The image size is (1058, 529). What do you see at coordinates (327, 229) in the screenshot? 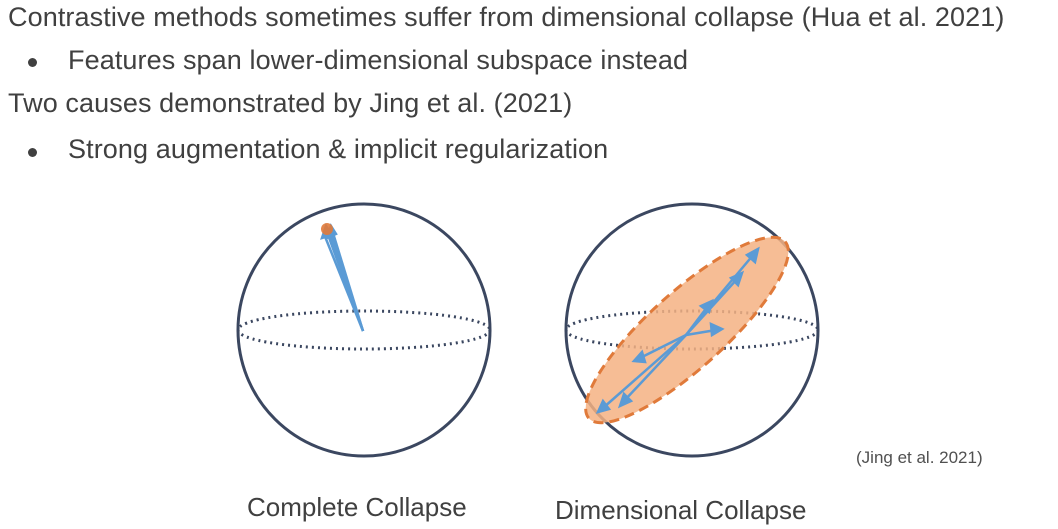
I see `collapsed-point` at bounding box center [327, 229].